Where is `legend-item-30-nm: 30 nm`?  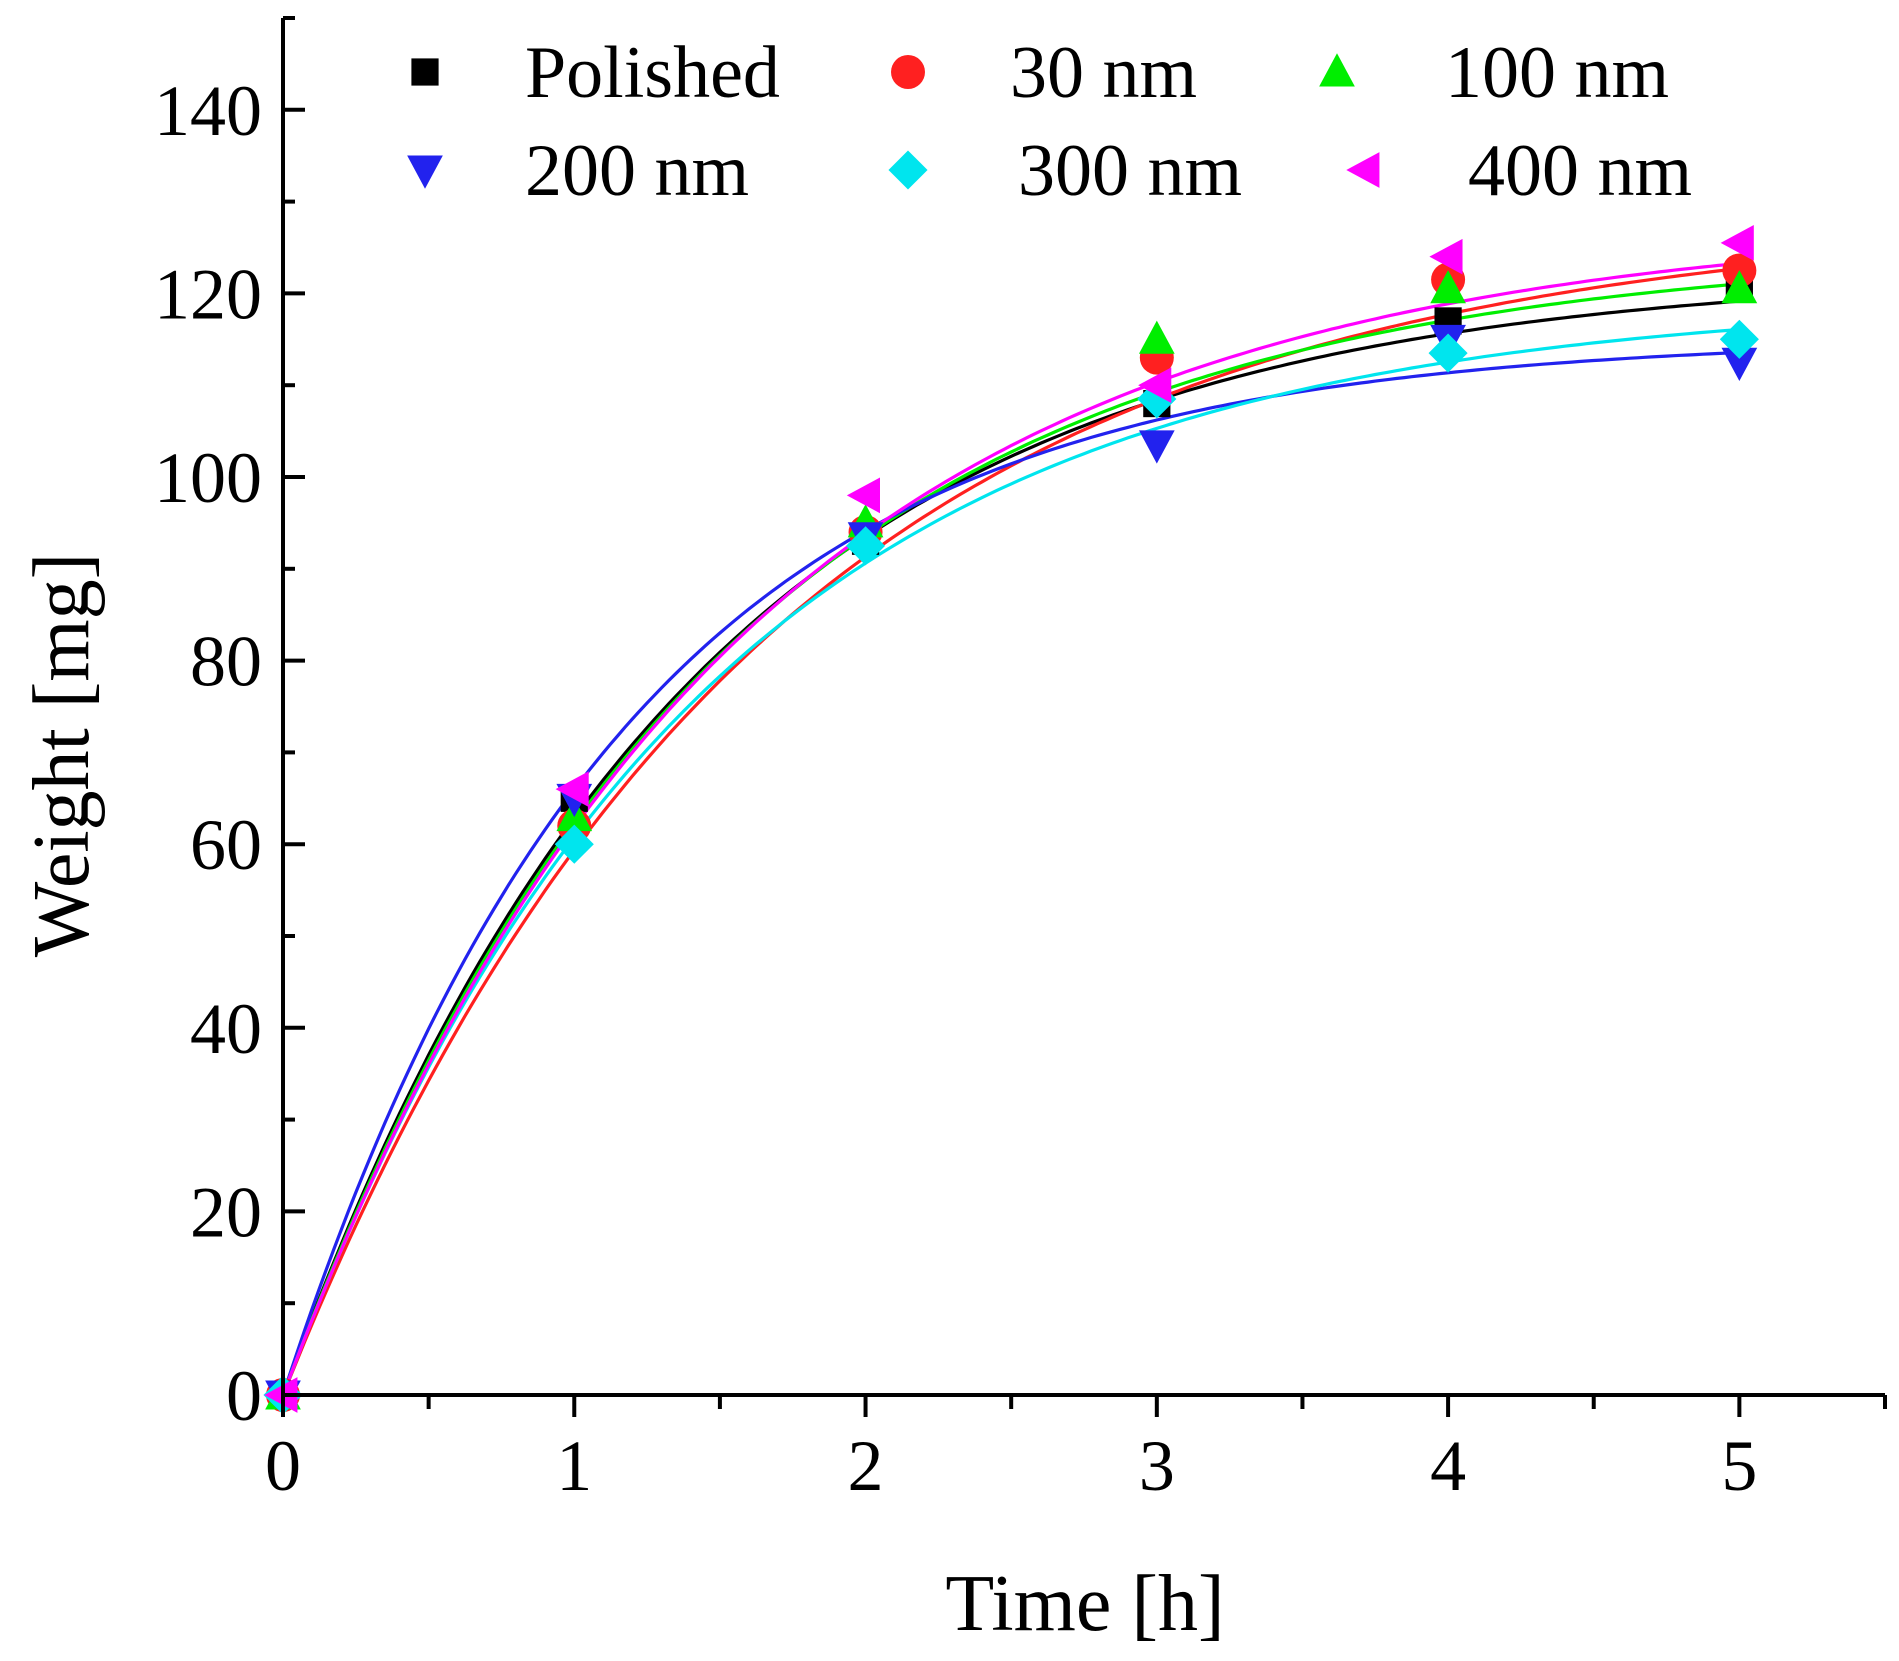
legend-item-30-nm: 30 nm is located at coordinates (1044, 73).